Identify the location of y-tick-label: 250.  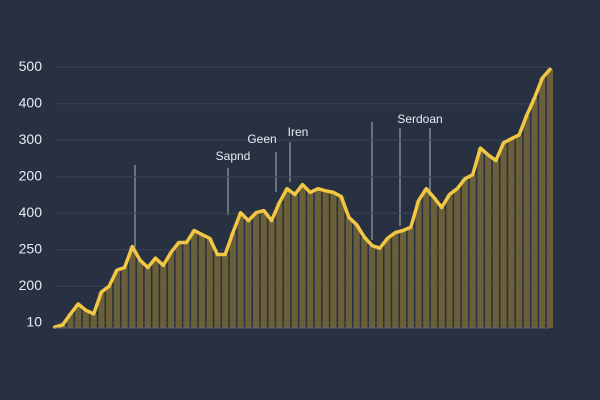
(31, 248).